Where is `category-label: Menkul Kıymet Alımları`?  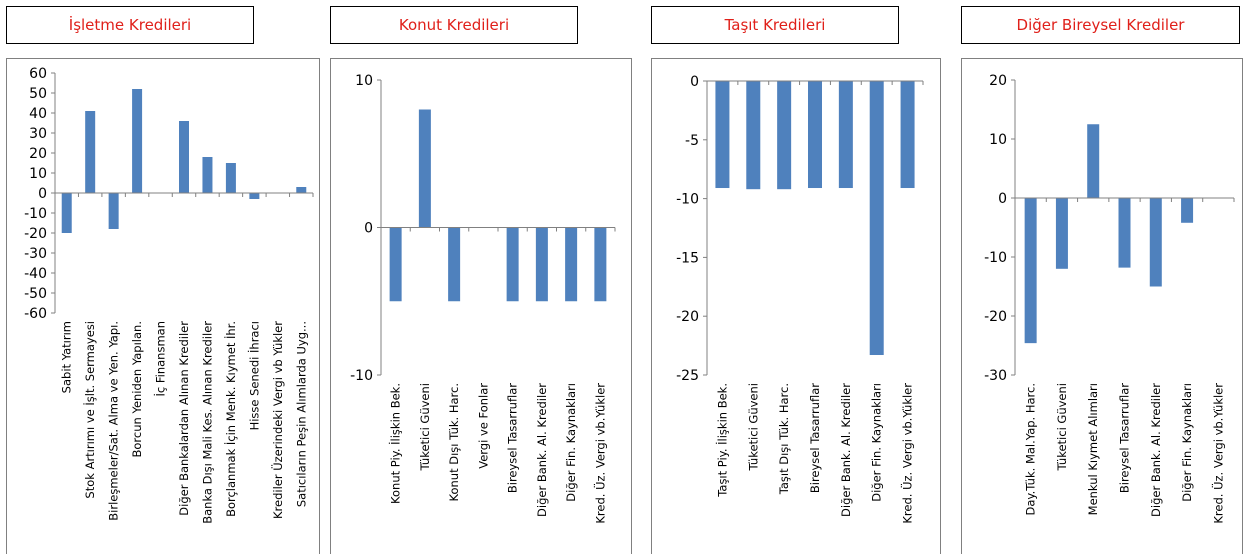 category-label: Menkul Kıymet Alımları is located at coordinates (1093, 449).